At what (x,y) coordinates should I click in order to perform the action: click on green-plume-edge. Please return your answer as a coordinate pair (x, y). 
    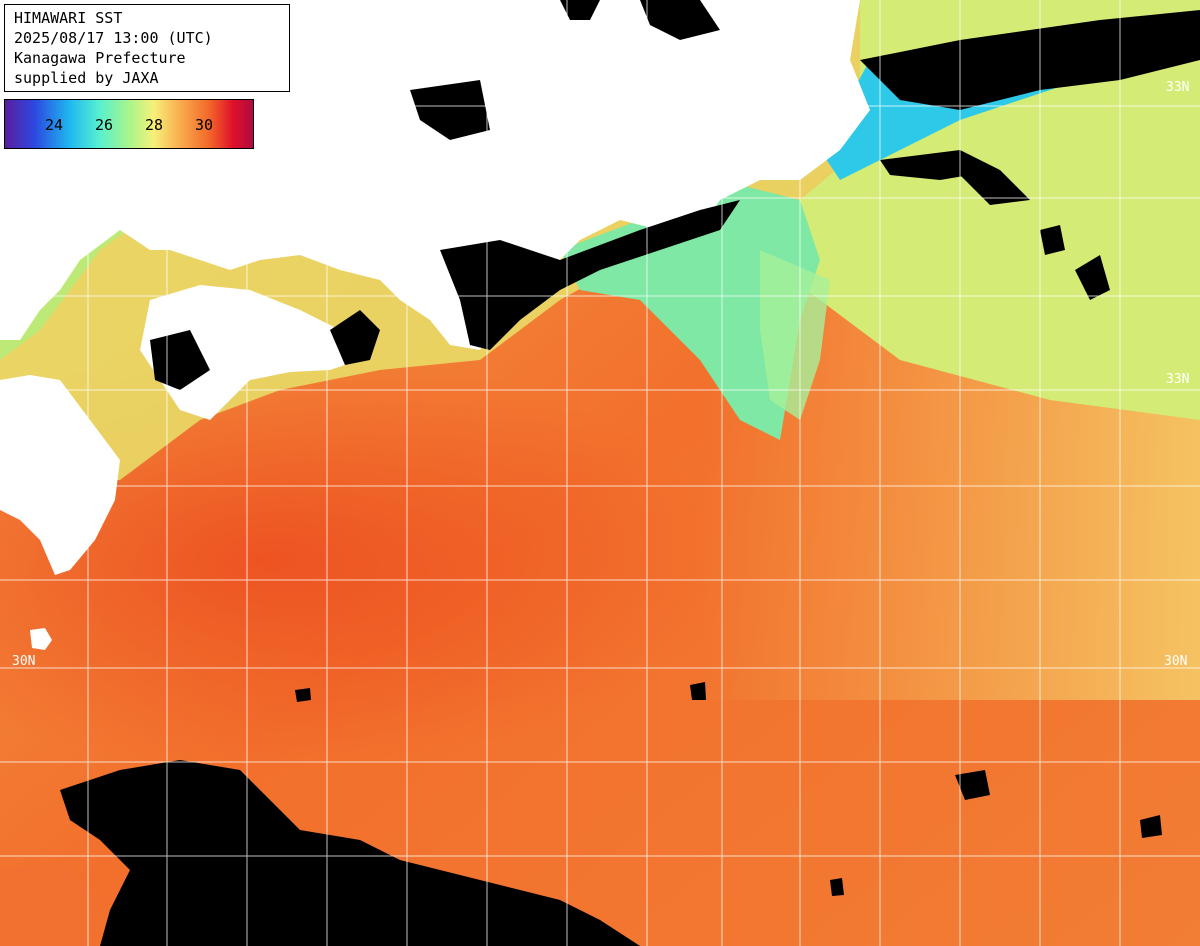
    Looking at the image, I should click on (795, 335).